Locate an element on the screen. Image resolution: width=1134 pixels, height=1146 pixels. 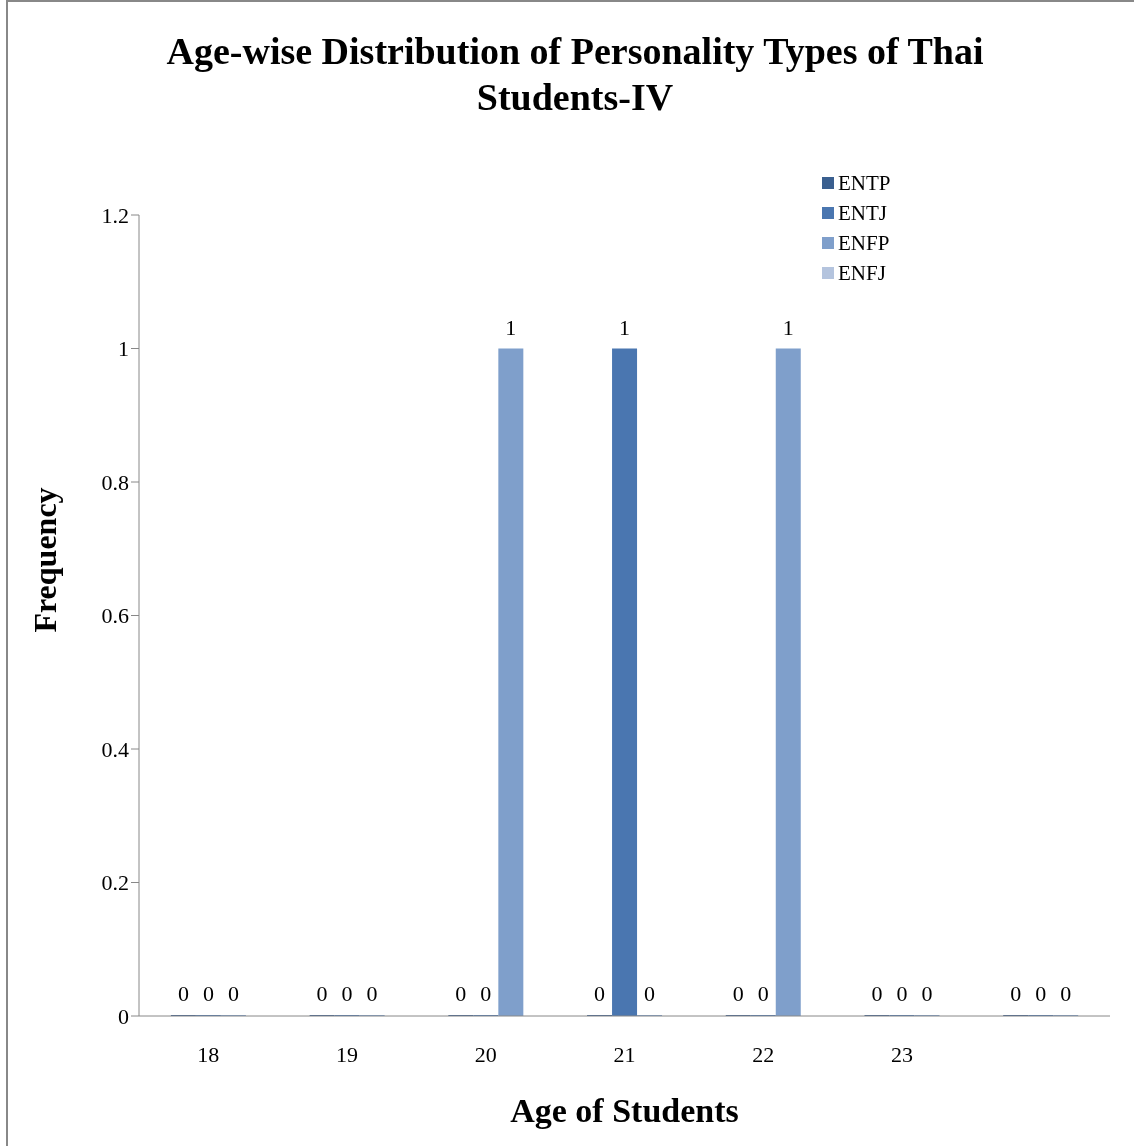
legend-label: ENFP is located at coordinates (864, 243).